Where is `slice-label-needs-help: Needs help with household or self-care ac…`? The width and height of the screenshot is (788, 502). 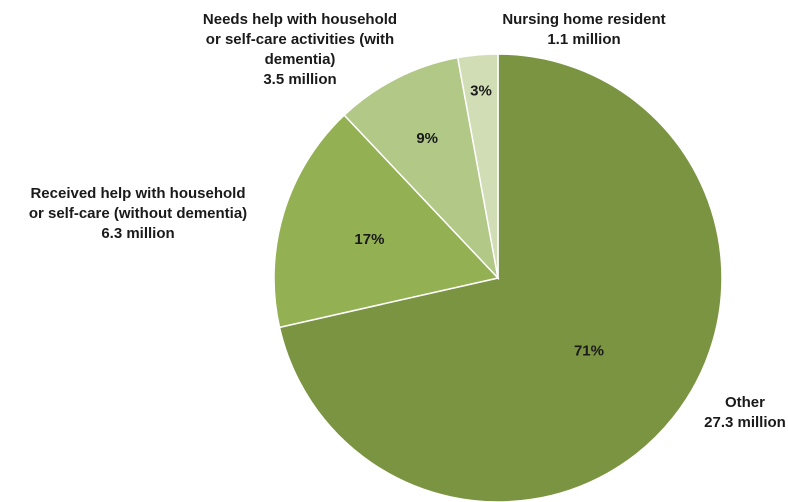
slice-label-needs-help: Needs help with household or self-care ac… is located at coordinates (300, 49).